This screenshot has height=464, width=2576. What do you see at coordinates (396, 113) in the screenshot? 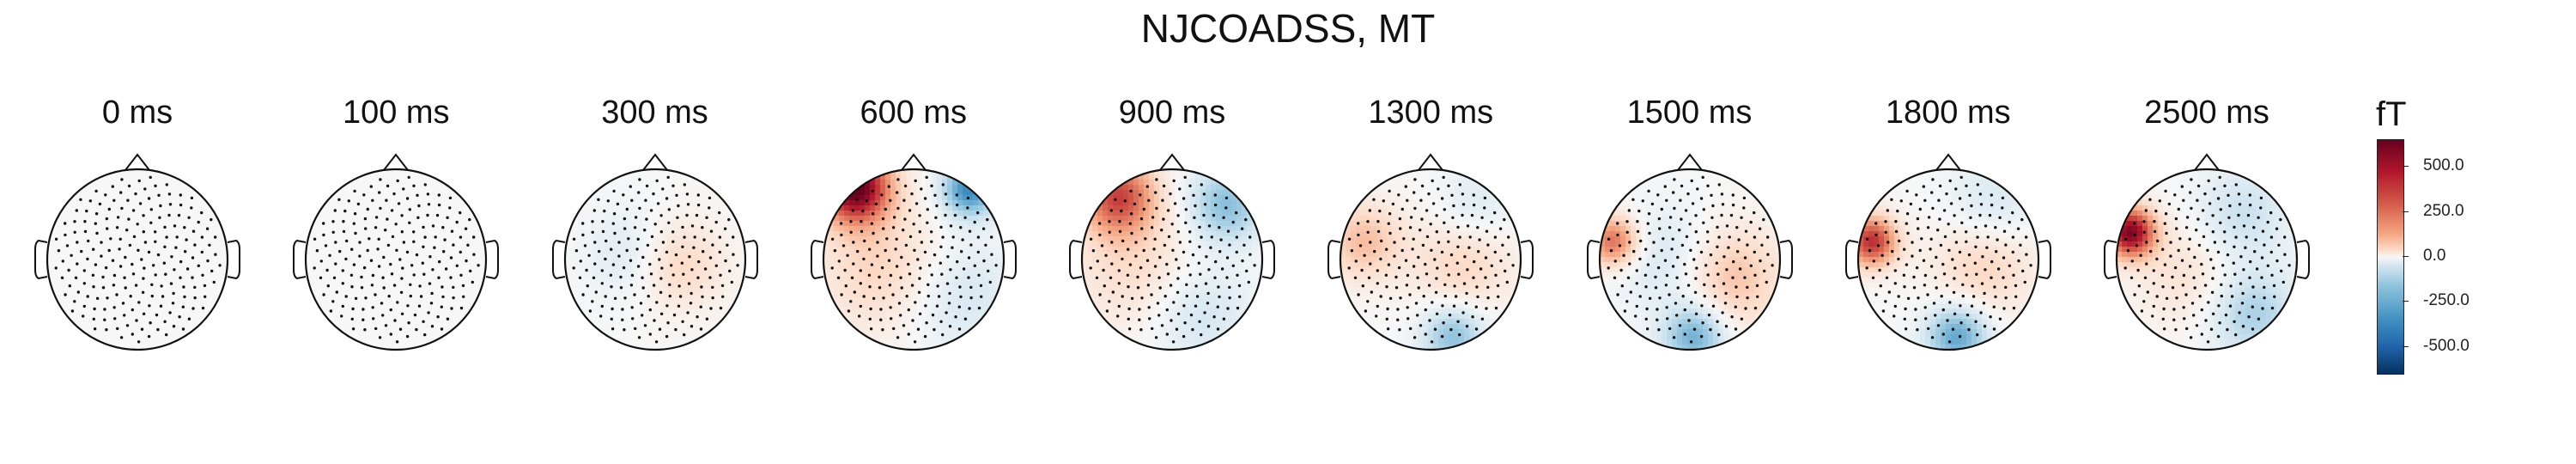
I see `topomap-time-label: 100 ms` at bounding box center [396, 113].